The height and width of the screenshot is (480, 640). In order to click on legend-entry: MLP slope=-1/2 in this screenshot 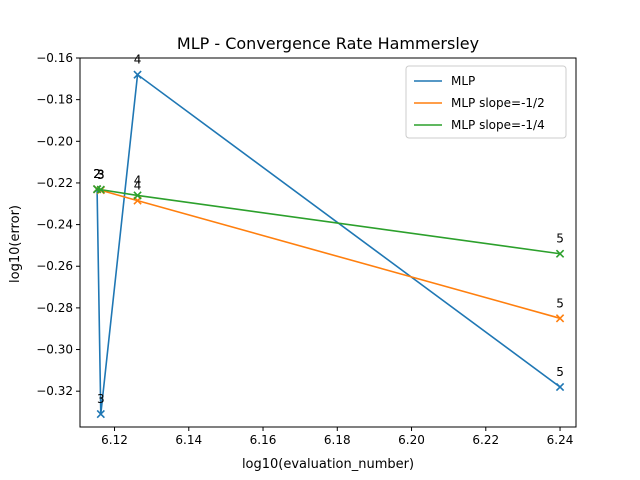, I will do `click(498, 103)`.